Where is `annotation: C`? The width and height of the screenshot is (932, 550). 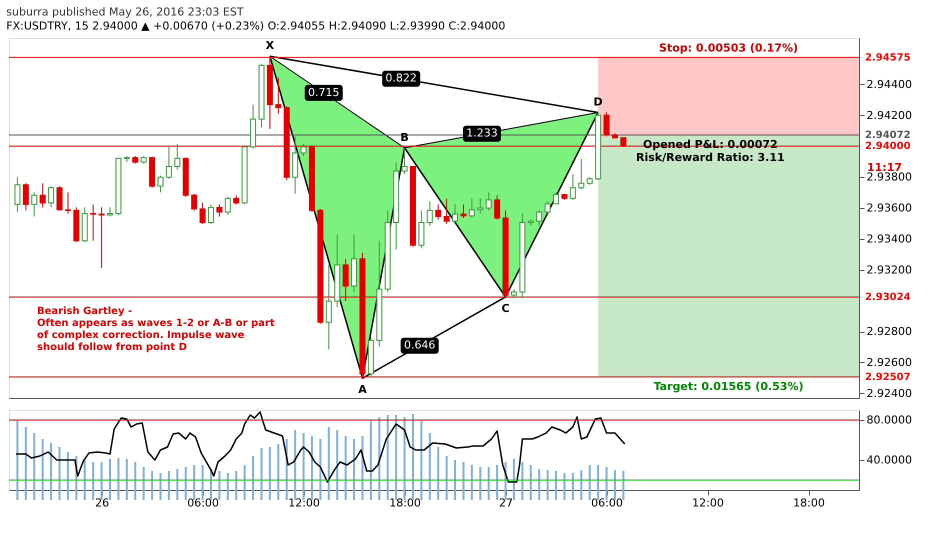
annotation: C is located at coordinates (505, 308).